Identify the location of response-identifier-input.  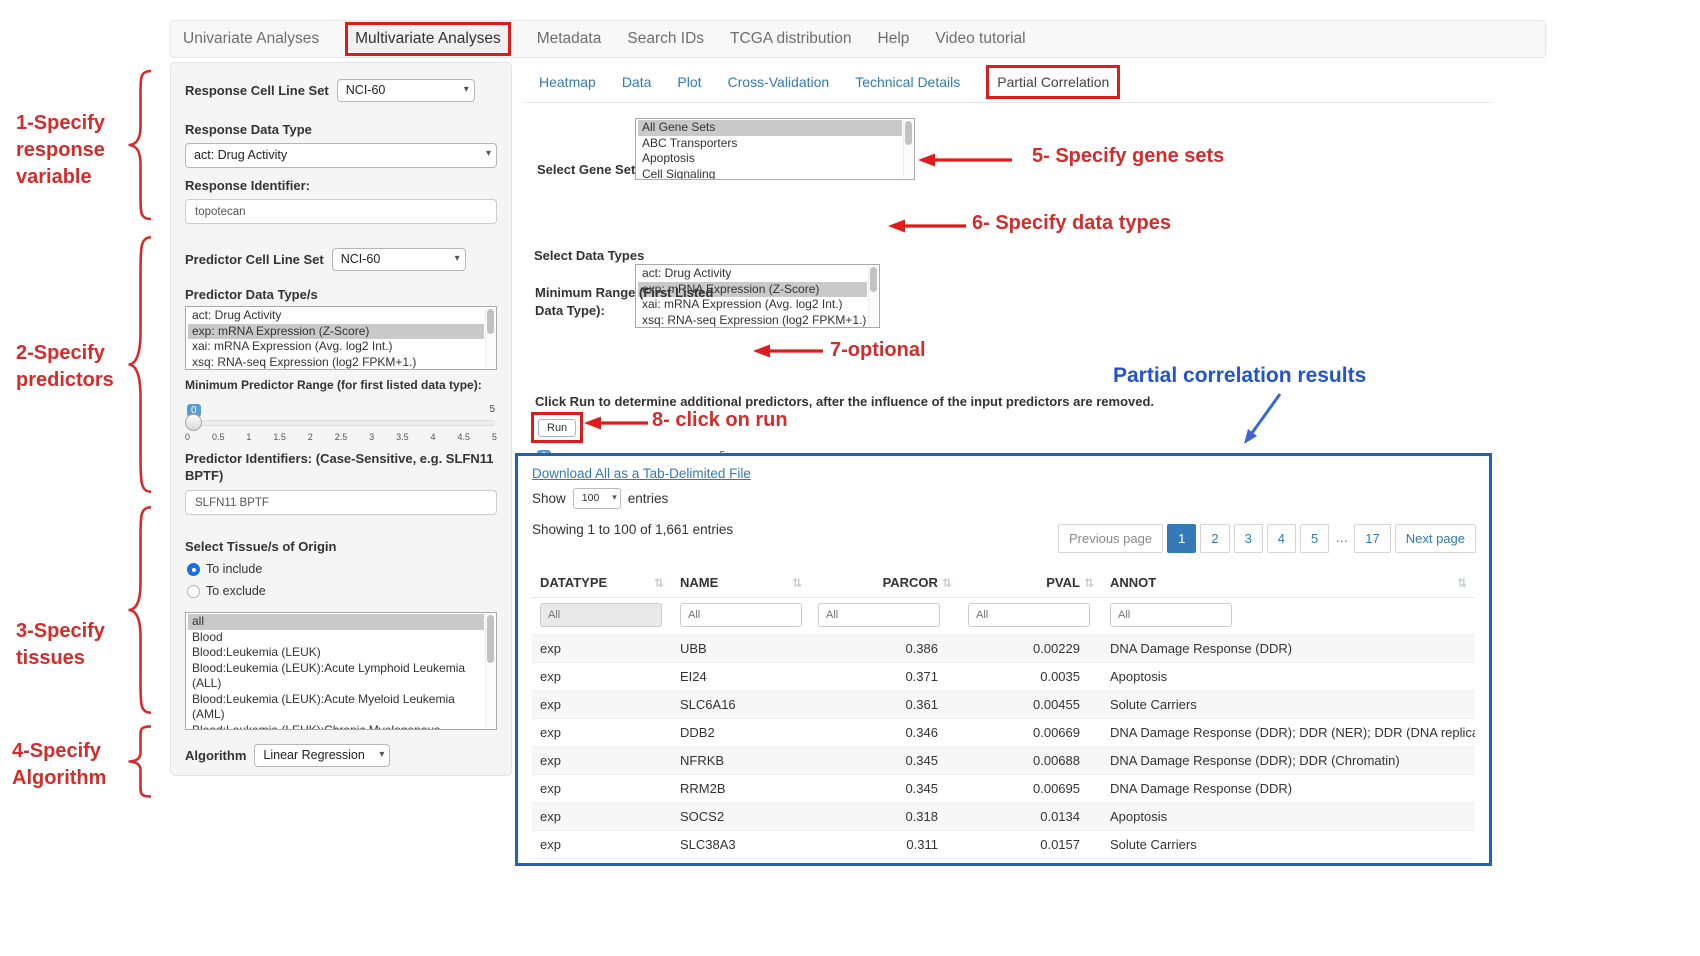
(341, 211).